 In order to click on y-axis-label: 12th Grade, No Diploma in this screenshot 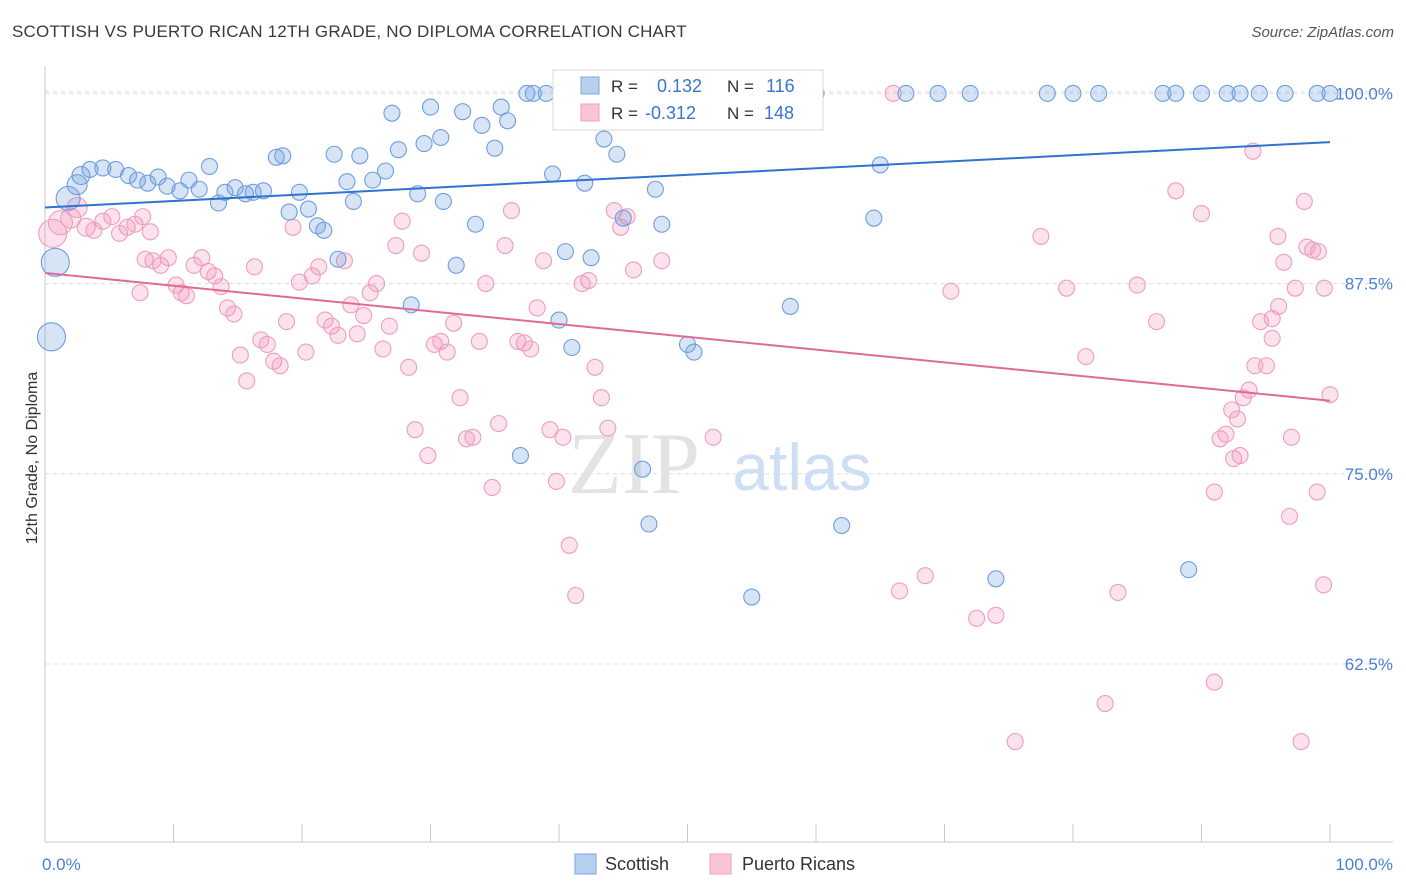, I will do `click(32, 458)`.